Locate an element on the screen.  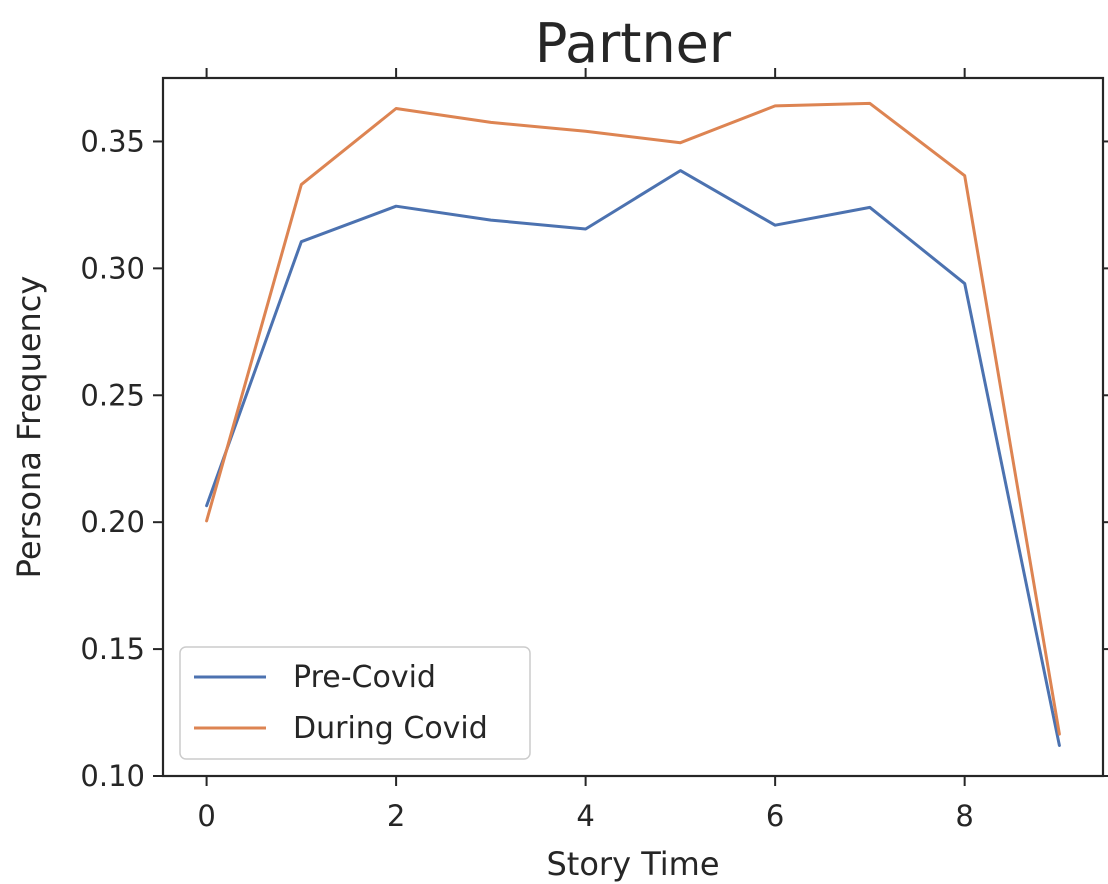
x-tick-label: 8 is located at coordinates (964, 816).